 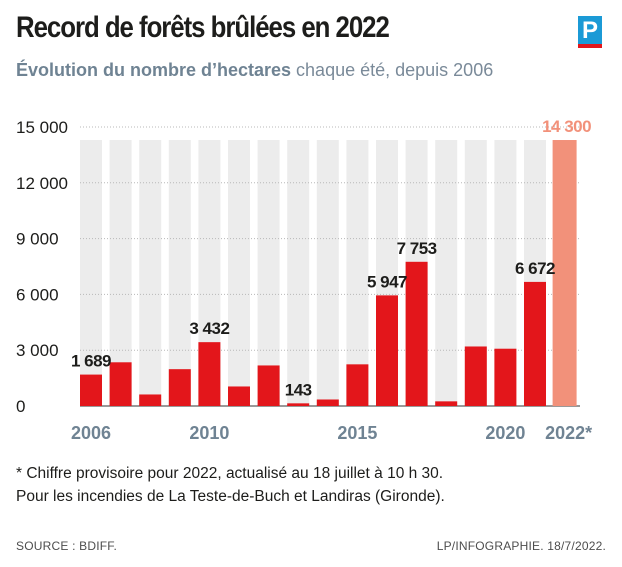 I want to click on x-tick-label: 2015, so click(x=357, y=433).